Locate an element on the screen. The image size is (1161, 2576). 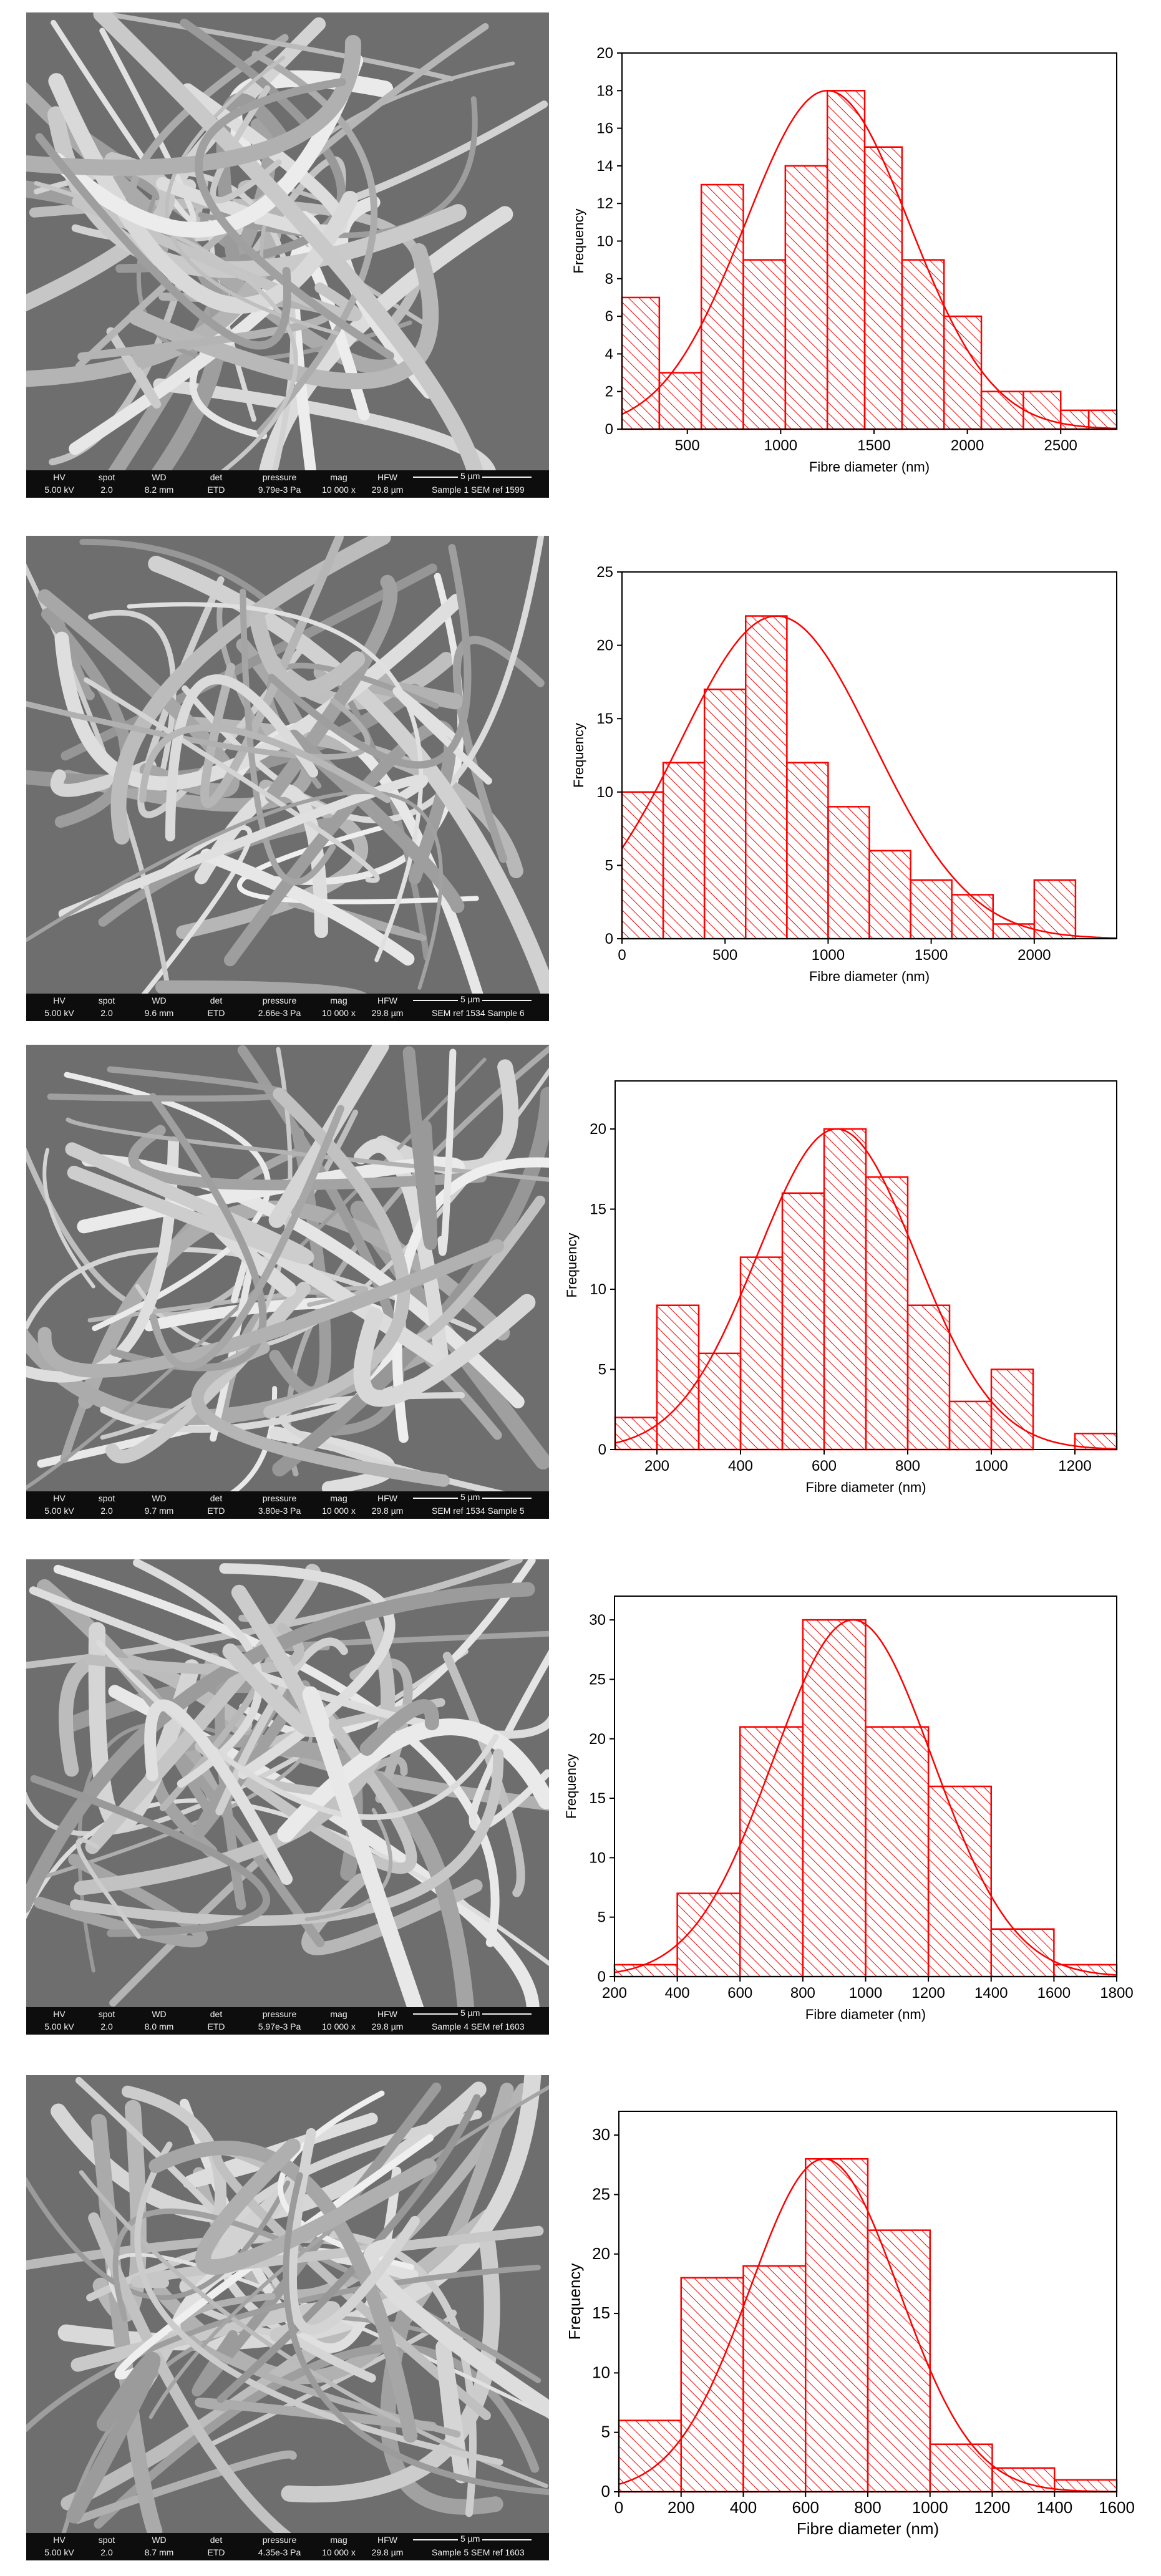
databar-header: spot is located at coordinates (106, 2540).